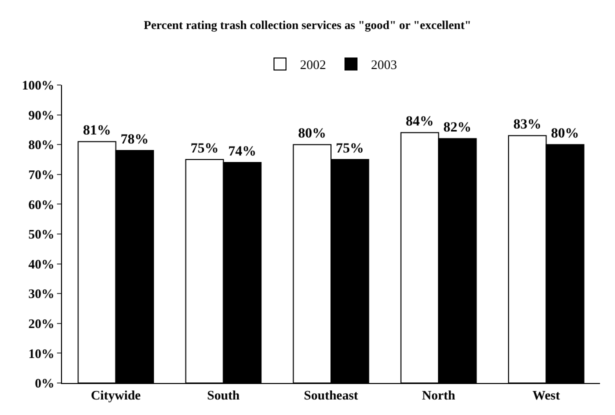 The image size is (615, 415). Describe the element at coordinates (546, 395) in the screenshot. I see `x-tick-label: West` at that location.